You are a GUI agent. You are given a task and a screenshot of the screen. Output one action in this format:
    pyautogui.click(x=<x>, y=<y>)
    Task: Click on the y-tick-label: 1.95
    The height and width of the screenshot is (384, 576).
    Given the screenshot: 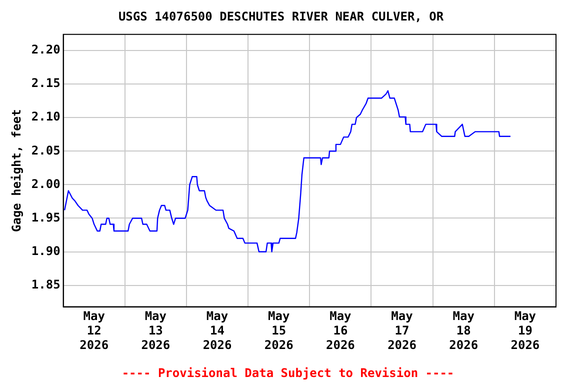 What is the action you would take?
    pyautogui.click(x=45, y=217)
    